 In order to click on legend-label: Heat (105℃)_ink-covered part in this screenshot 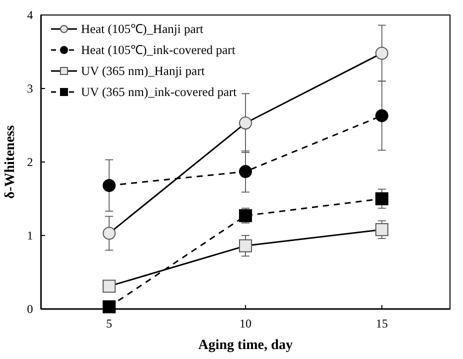, I will do `click(158, 50)`.